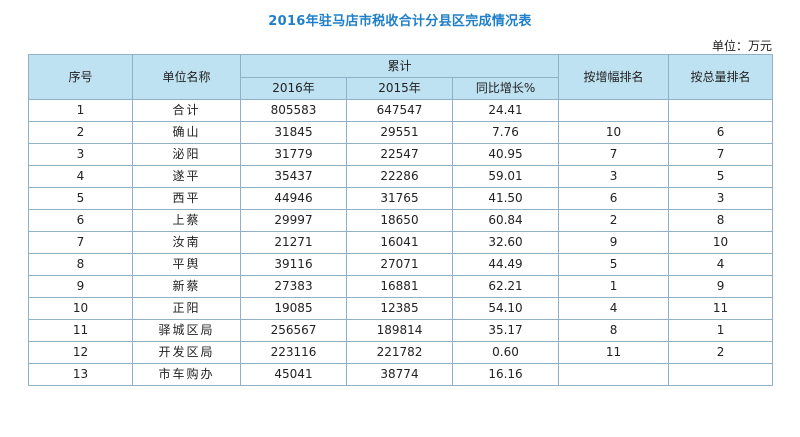 The width and height of the screenshot is (800, 437). Describe the element at coordinates (614, 110) in the screenshot. I see `cell-rank-growth` at that location.